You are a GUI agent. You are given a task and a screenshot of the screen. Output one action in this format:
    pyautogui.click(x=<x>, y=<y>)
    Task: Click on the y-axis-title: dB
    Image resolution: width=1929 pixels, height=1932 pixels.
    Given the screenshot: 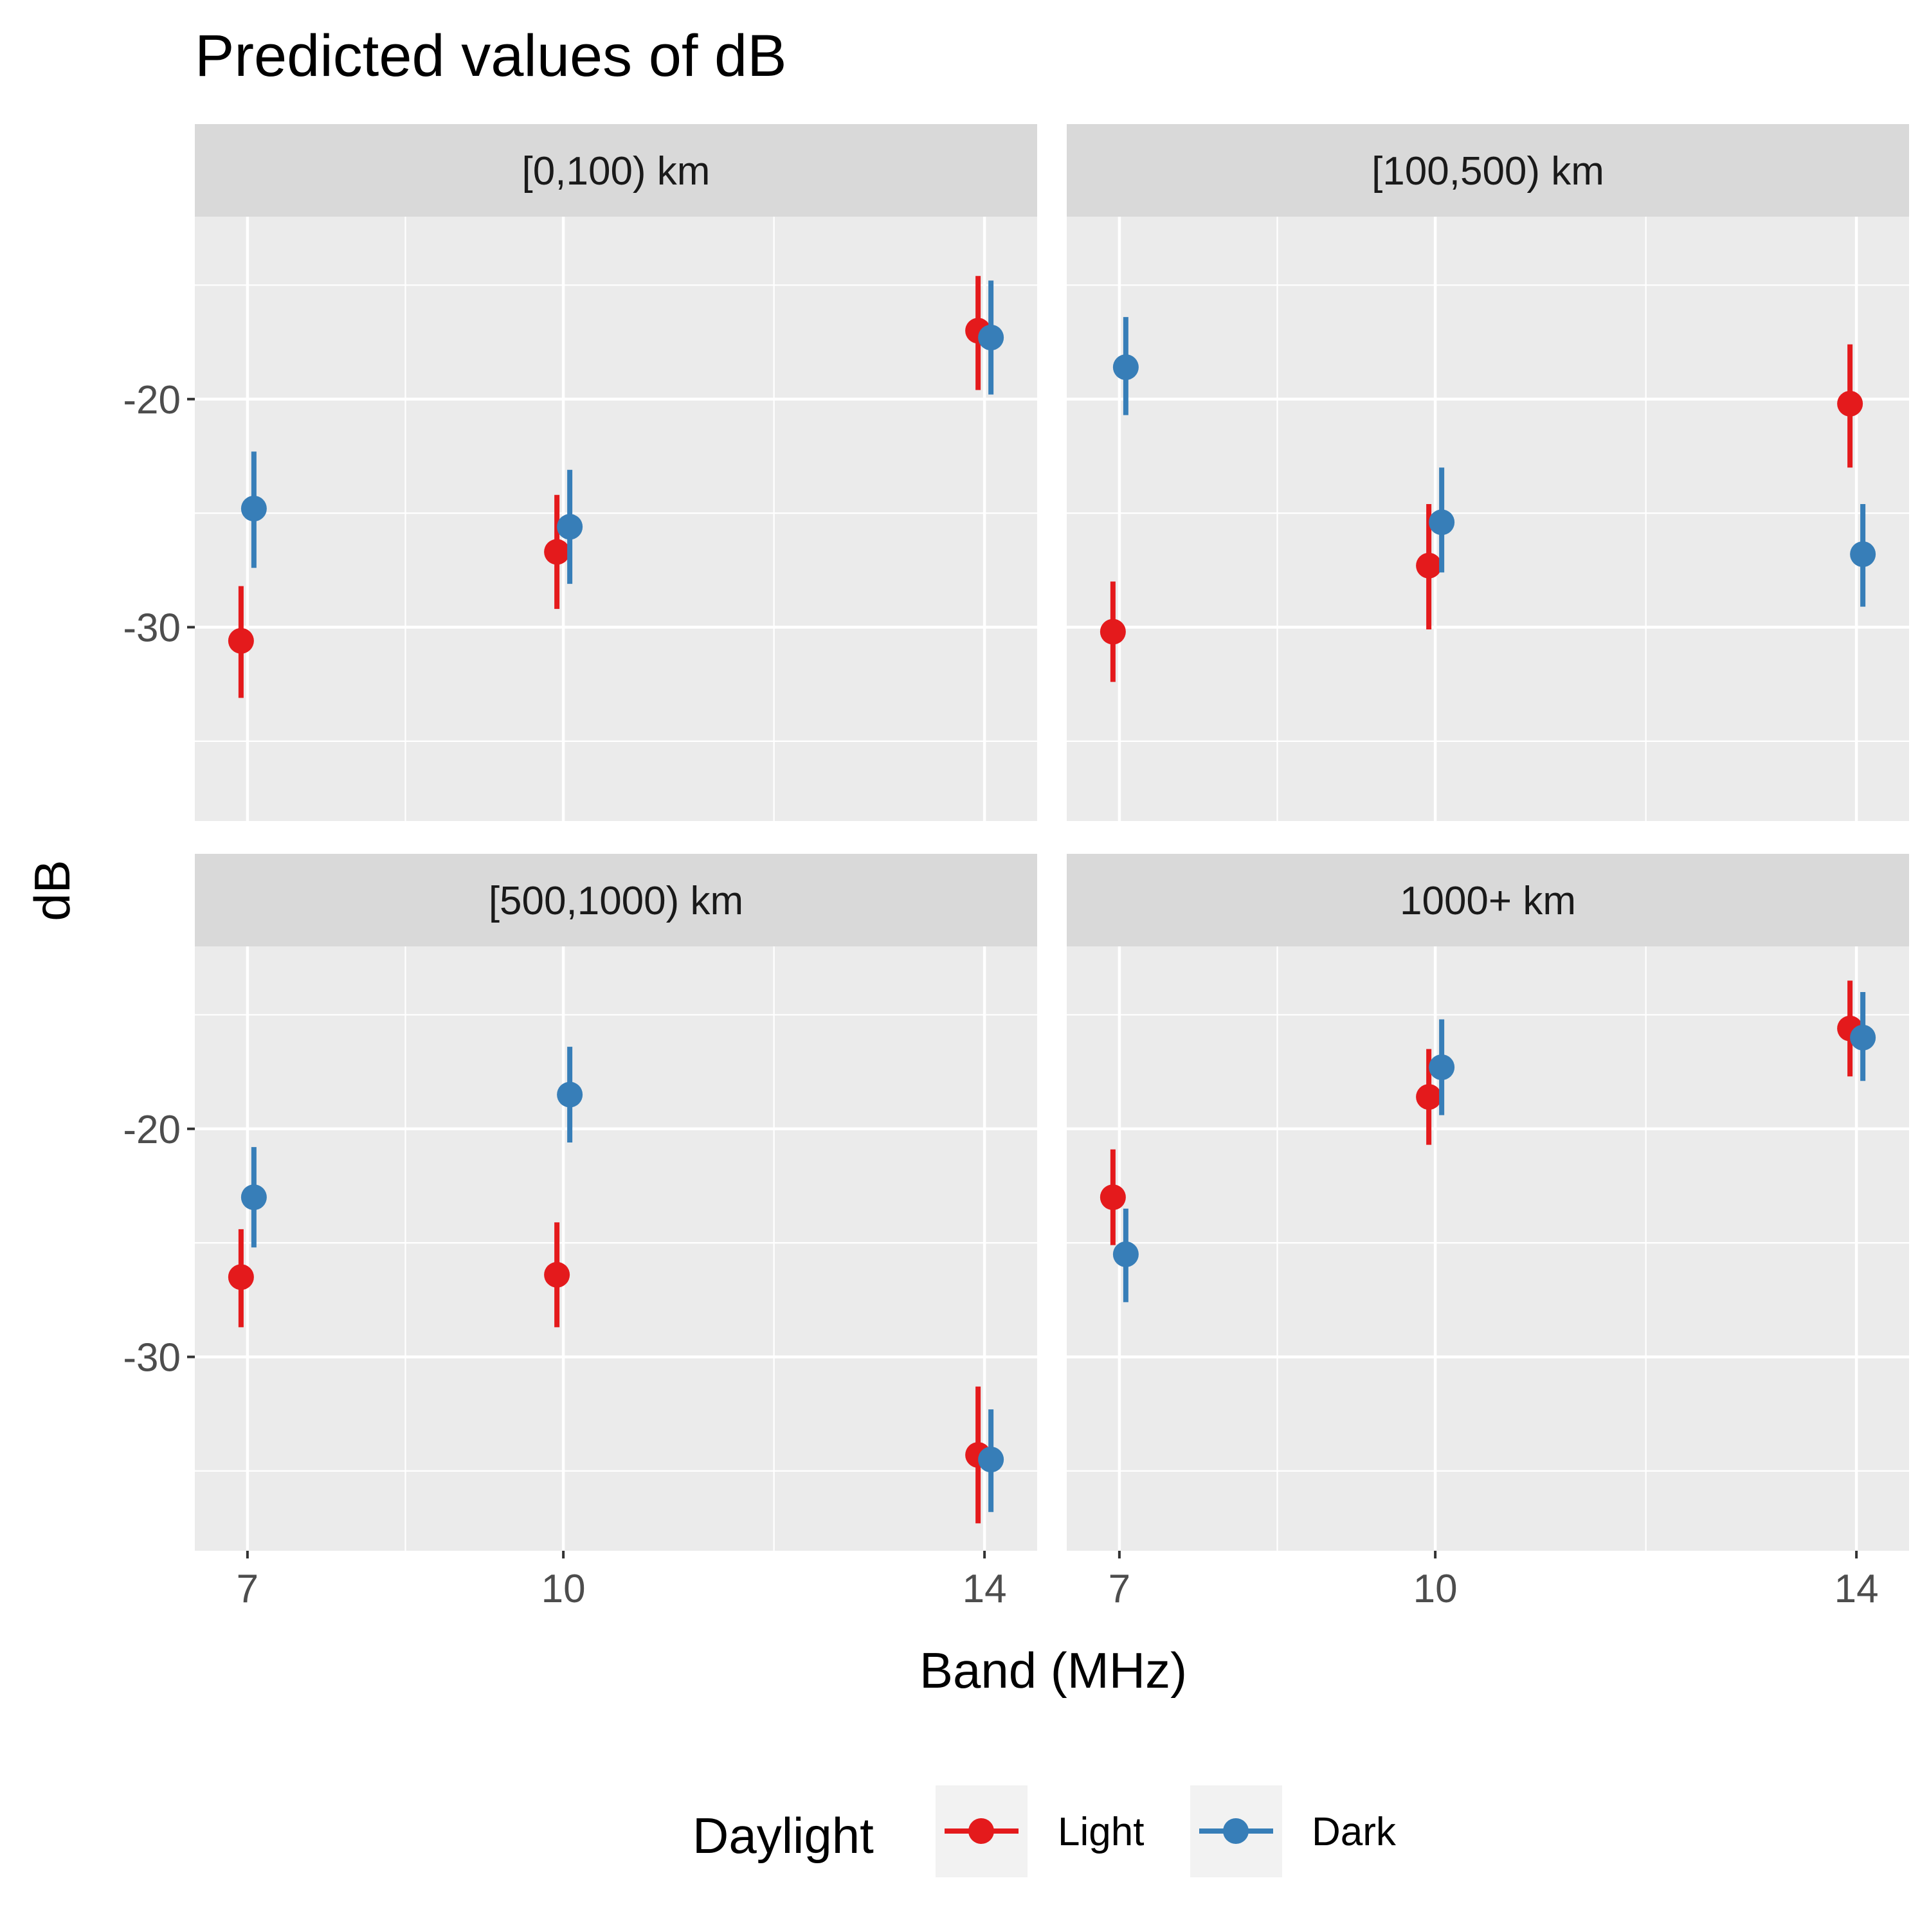 What is the action you would take?
    pyautogui.click(x=52, y=891)
    